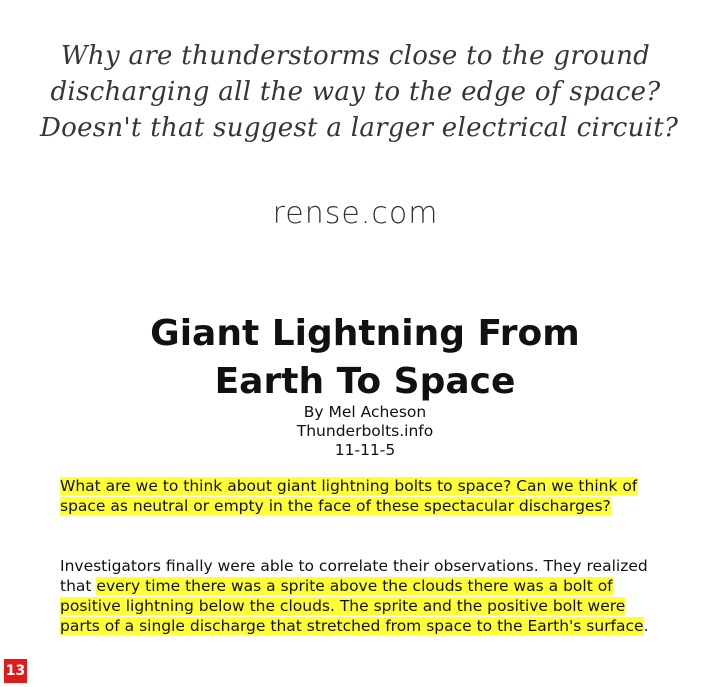 The image size is (711, 687). What do you see at coordinates (646, 626) in the screenshot?
I see `body-end: .` at bounding box center [646, 626].